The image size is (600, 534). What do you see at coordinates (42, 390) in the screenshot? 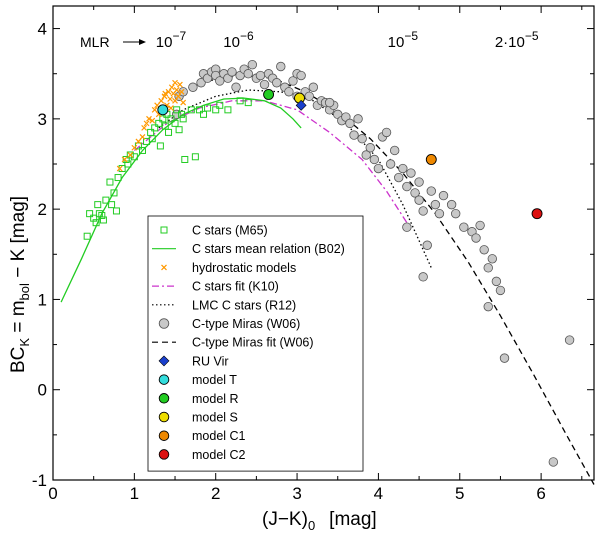
I see `y-tick-label: 0` at bounding box center [42, 390].